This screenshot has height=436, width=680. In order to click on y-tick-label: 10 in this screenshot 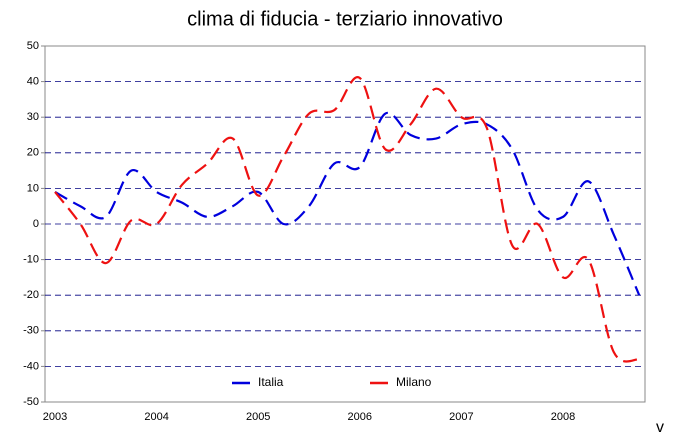, I will do `click(33, 188)`.